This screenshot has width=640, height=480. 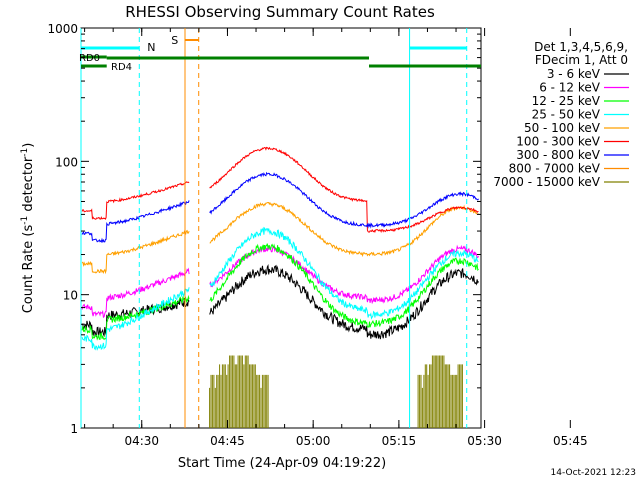 I want to click on x-tick-label: 05:15, so click(x=399, y=441).